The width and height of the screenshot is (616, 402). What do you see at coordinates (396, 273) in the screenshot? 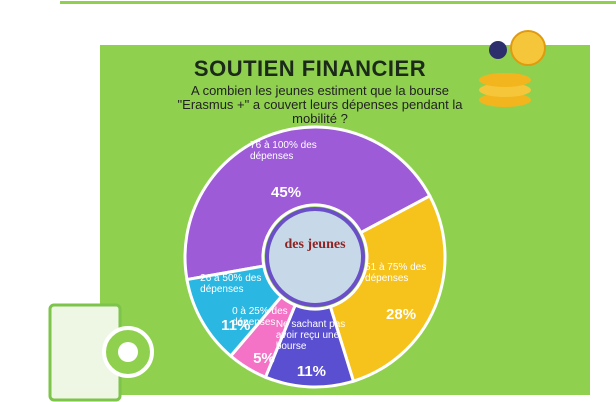
I see `slice-label: 51 à 75% des dépenses` at bounding box center [396, 273].